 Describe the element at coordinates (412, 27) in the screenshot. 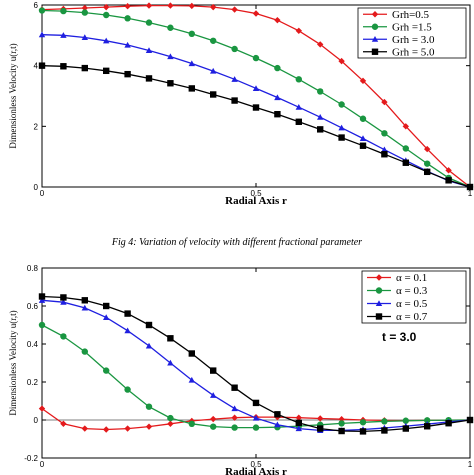

I see `legend-label: Grh =1.5` at that location.